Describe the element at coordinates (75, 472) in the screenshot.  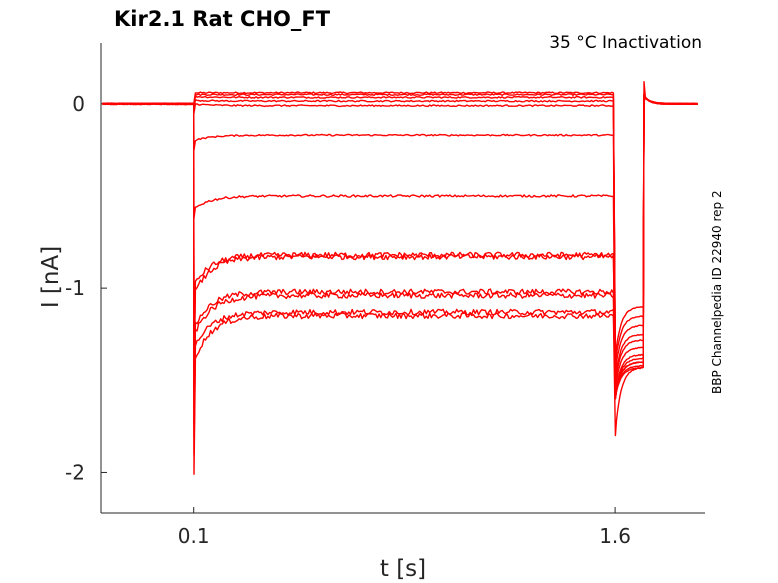
I see `y-tick-label: -2` at that location.